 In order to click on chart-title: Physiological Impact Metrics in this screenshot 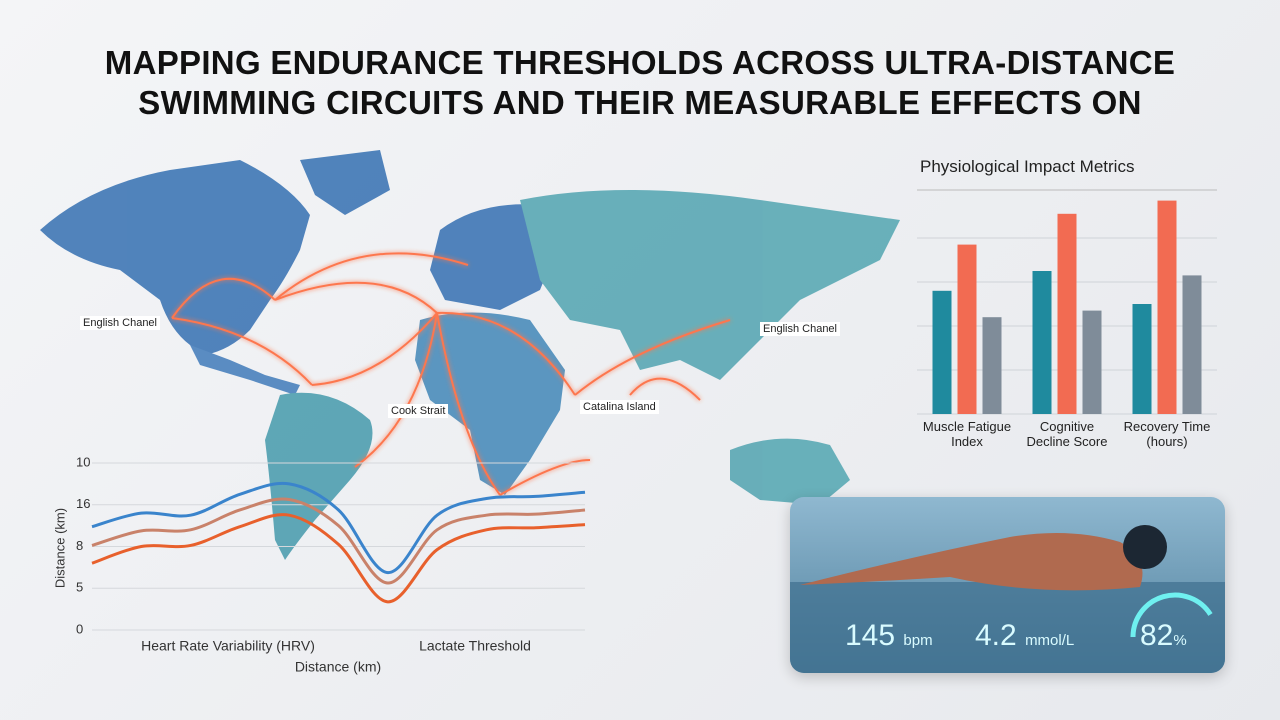, I will do `click(1027, 166)`.